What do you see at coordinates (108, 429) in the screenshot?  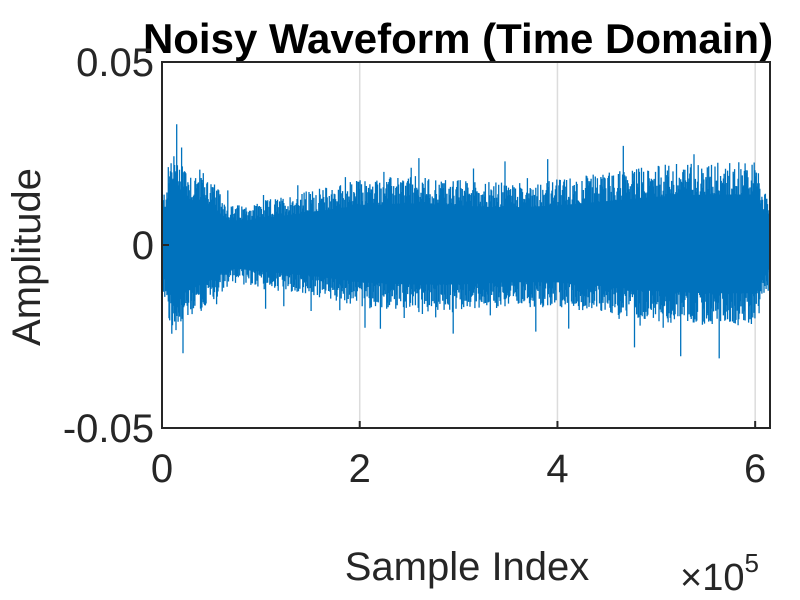 I see `y-tick-label-0: -0.05` at bounding box center [108, 429].